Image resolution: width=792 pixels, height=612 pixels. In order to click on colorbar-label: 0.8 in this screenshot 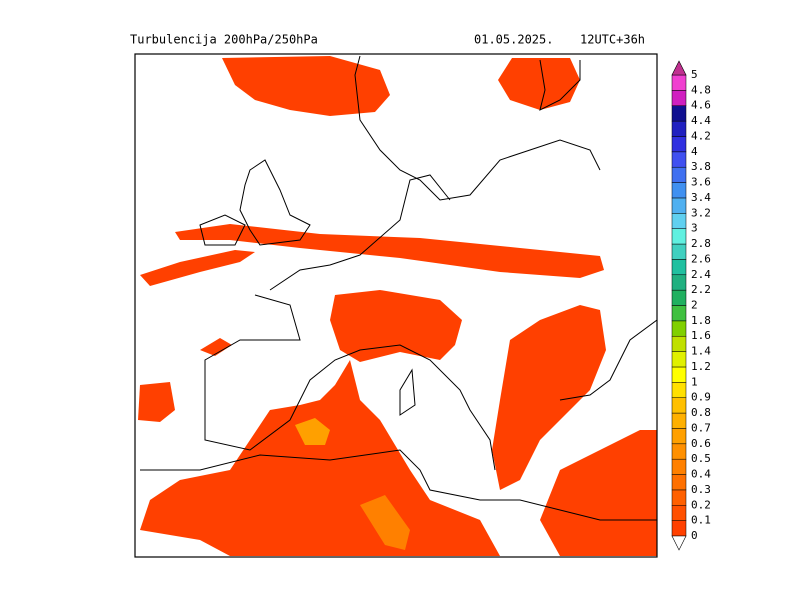, I will do `click(701, 412)`.